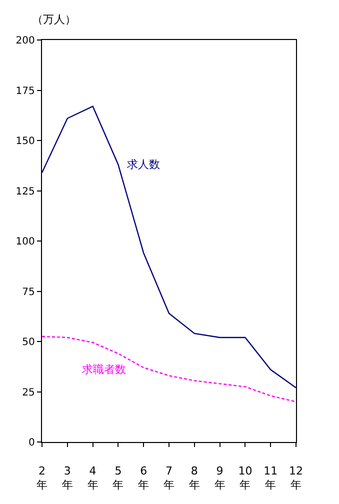  I want to click on y-tick-label: 200, so click(25, 41).